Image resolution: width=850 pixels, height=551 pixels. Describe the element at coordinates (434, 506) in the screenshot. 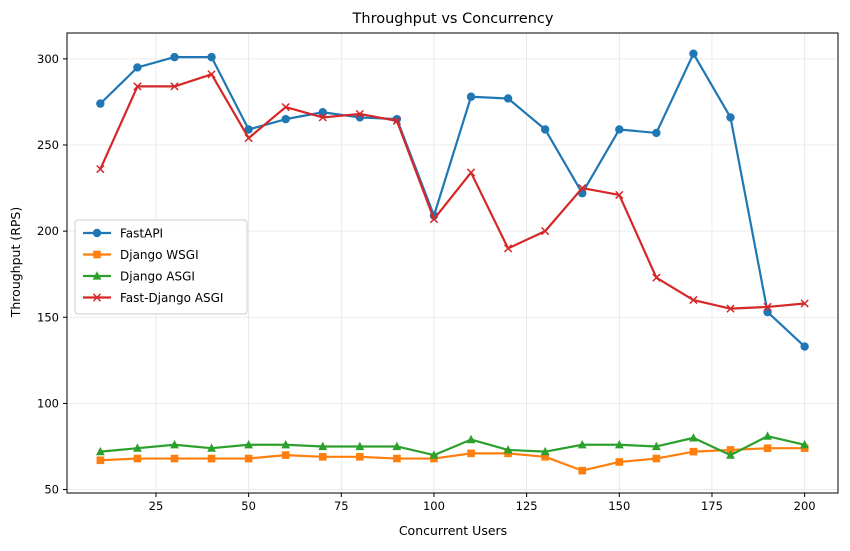

I see `x-tick-label: 100` at that location.